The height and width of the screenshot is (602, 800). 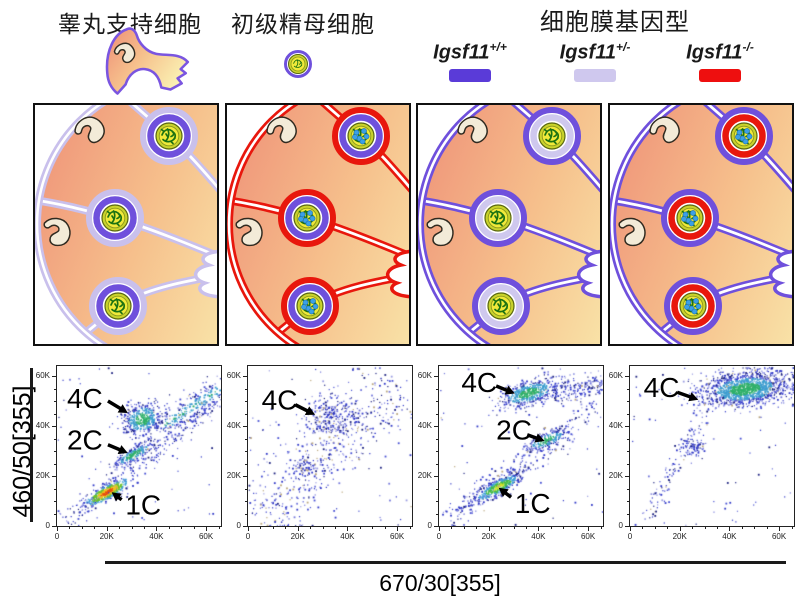 I want to click on genotype-title: 细胞膜基因型, so click(x=615, y=22).